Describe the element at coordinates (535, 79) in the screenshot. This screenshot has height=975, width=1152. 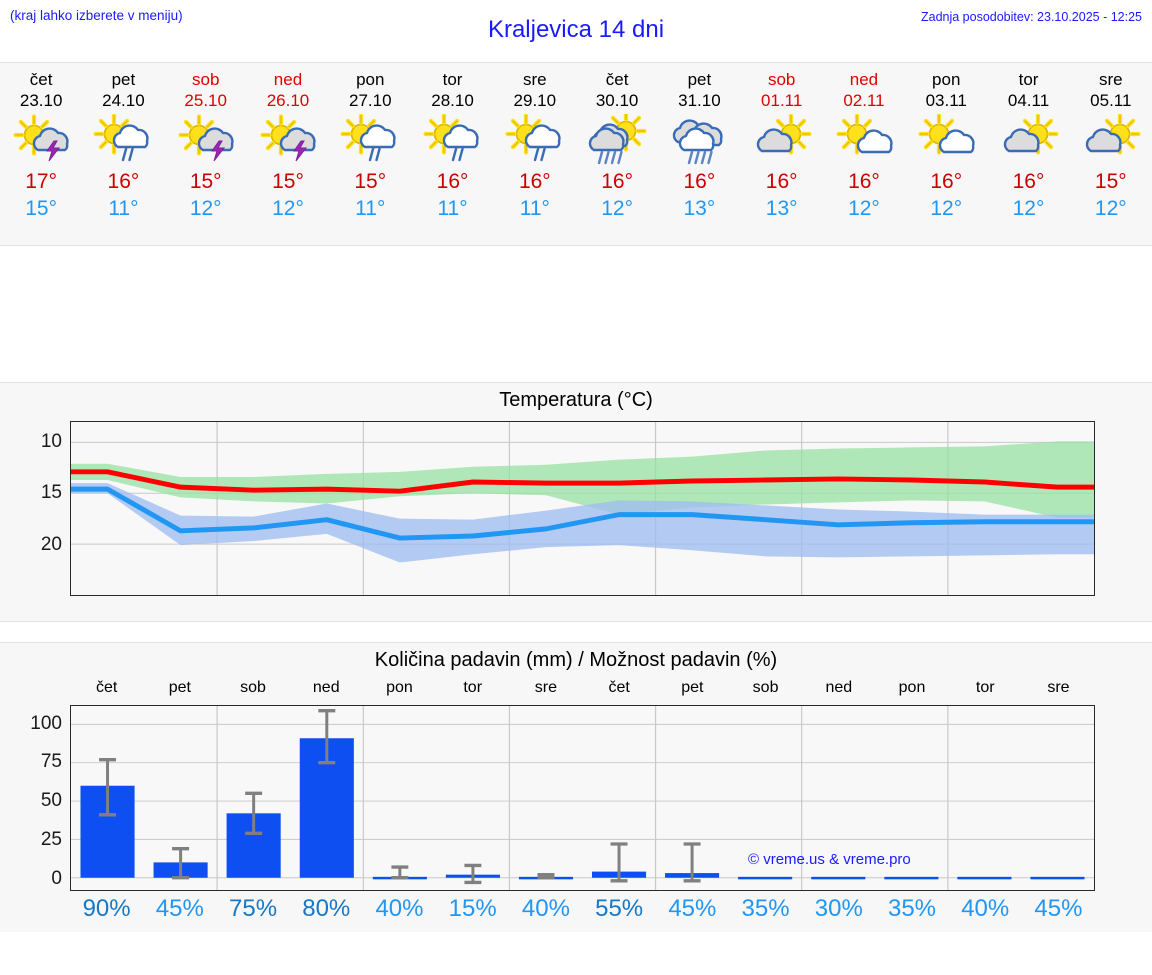
I see `day-name: sre` at that location.